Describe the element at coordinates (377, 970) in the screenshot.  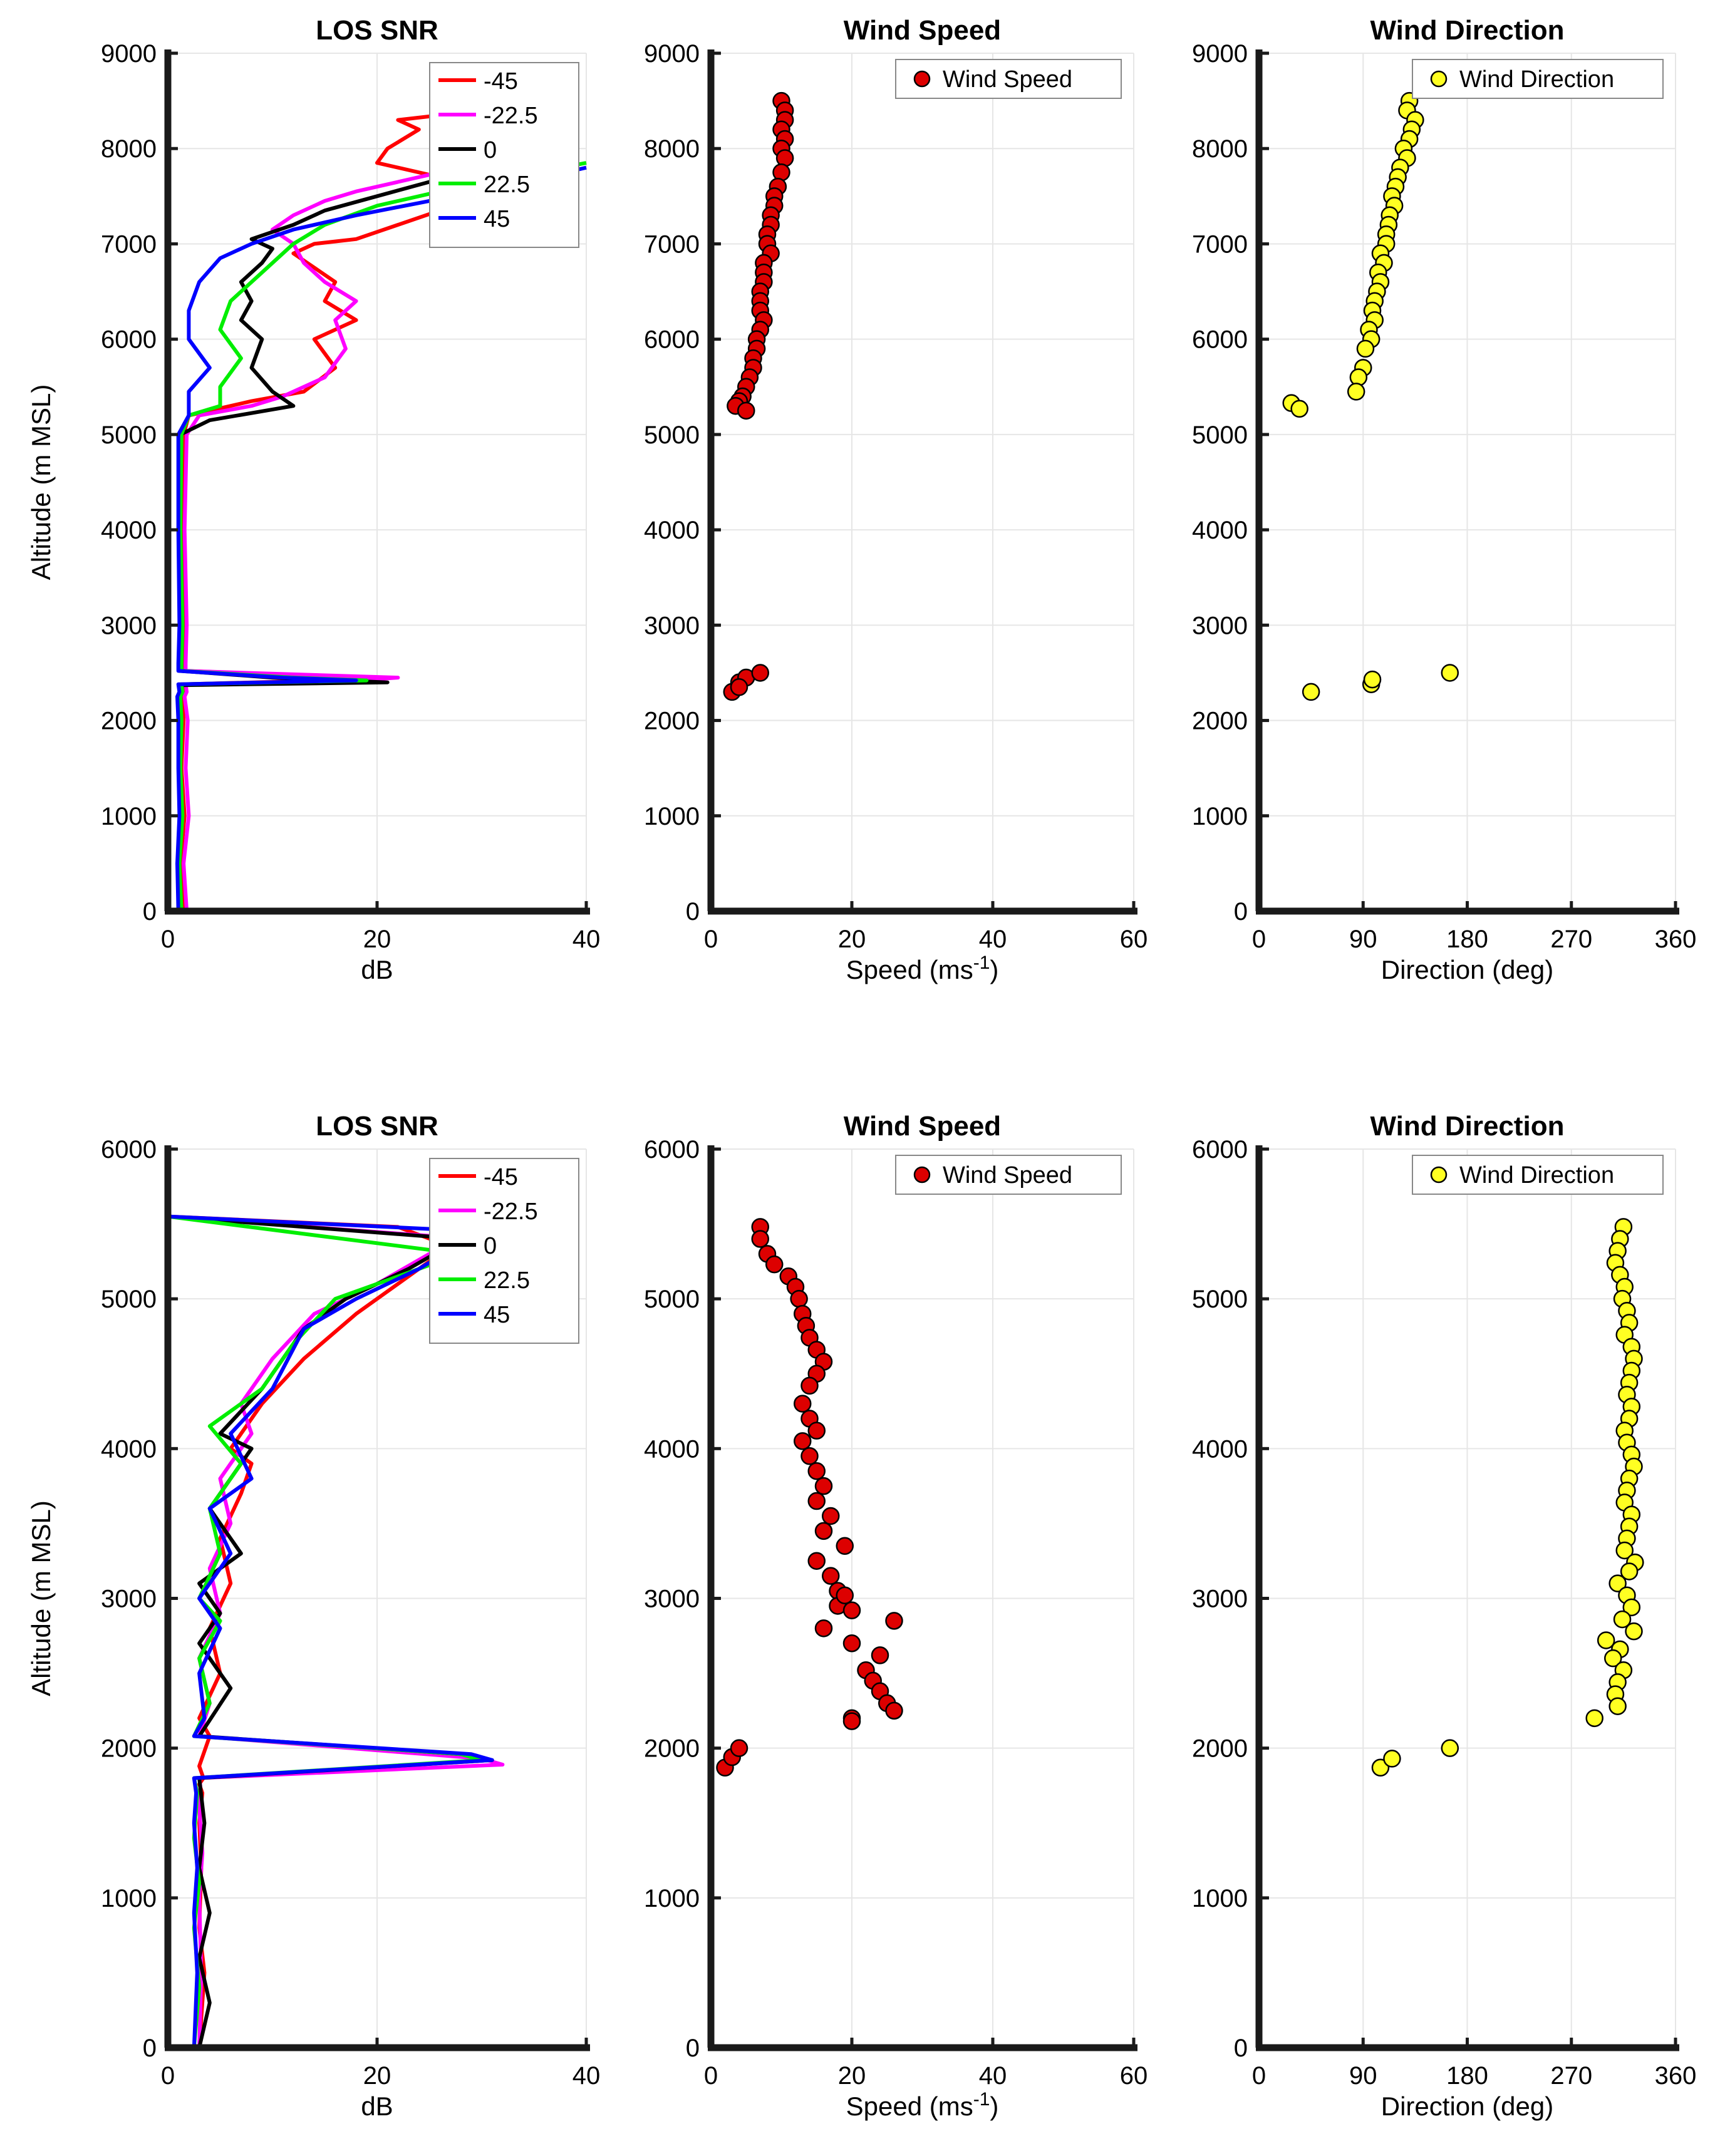
I see `x-axis-label-text: dB` at that location.